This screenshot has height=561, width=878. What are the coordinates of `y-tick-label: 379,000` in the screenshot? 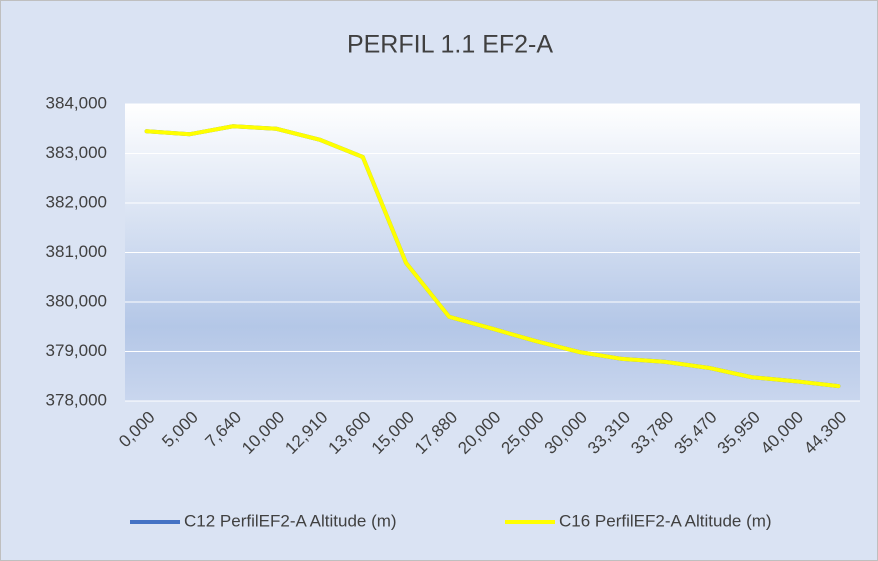 It's located at (76, 350).